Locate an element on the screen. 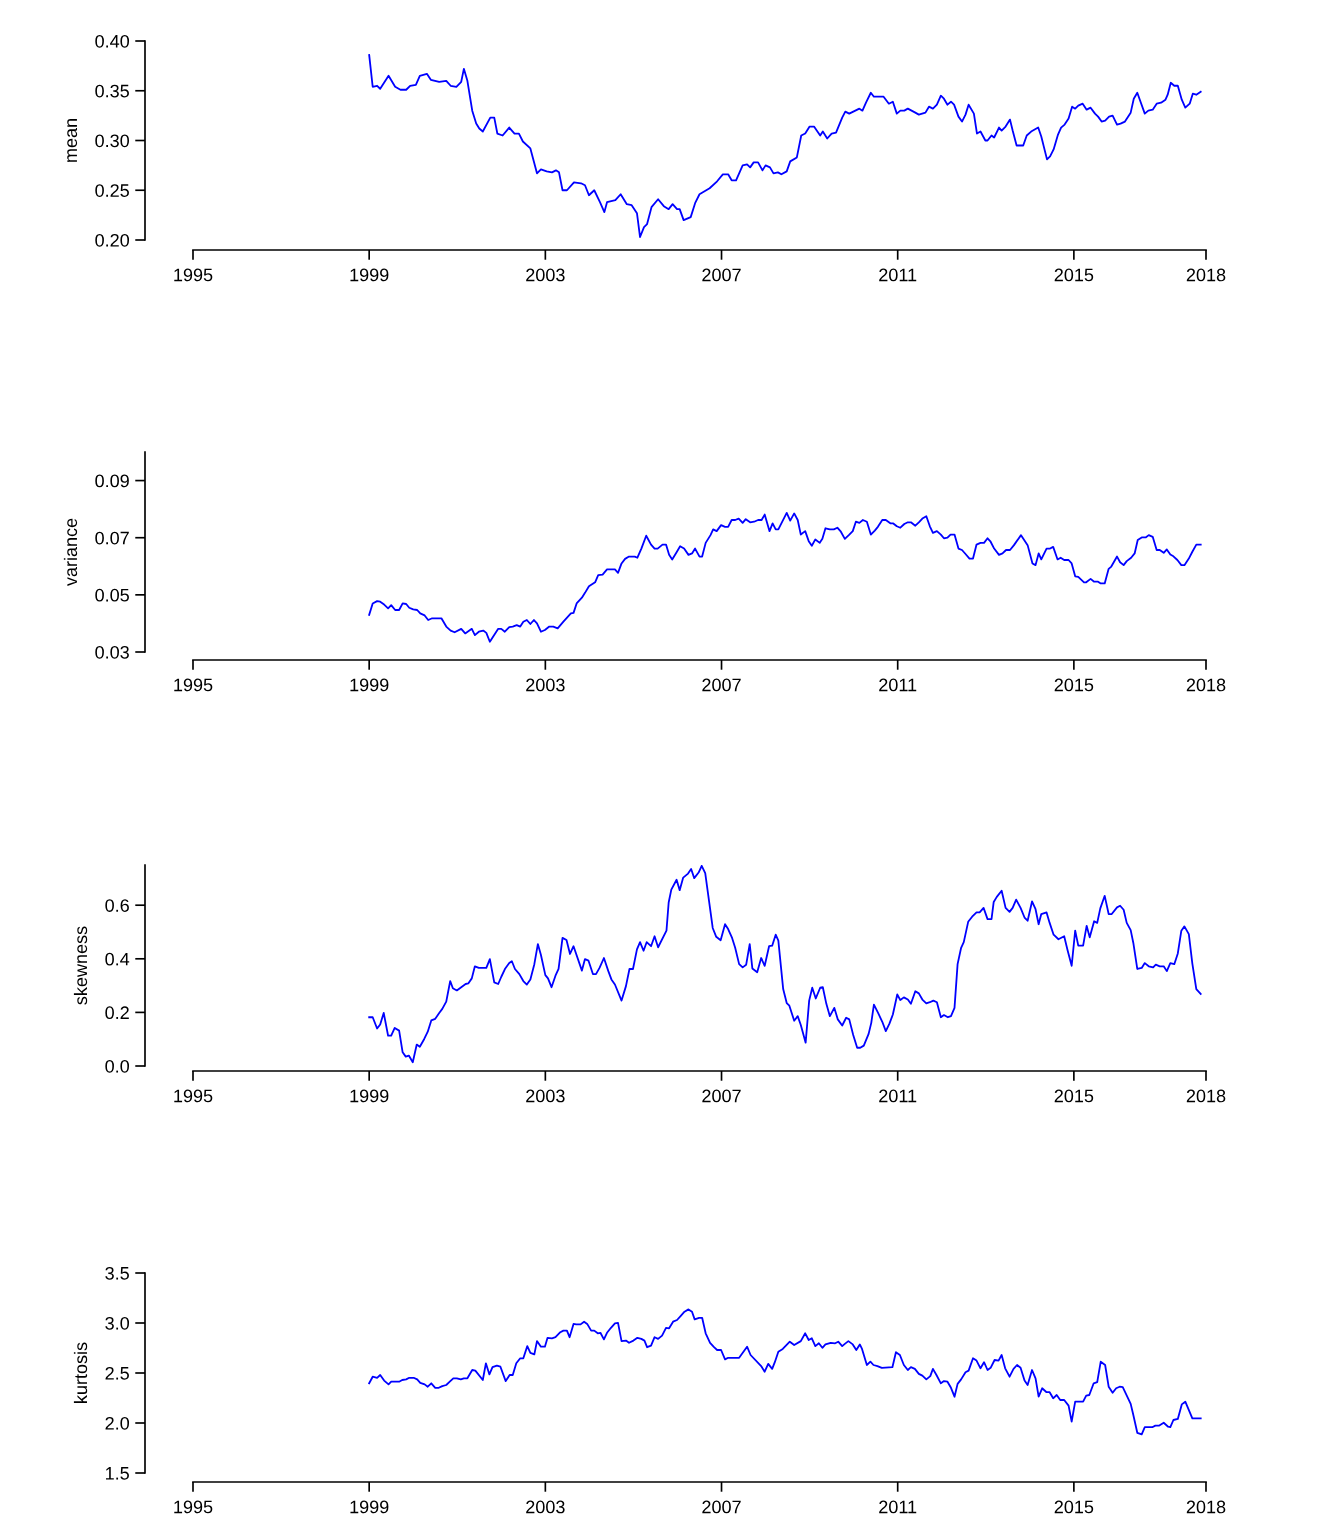 The image size is (1331, 1540). y-tick-label: 0.0 is located at coordinates (117, 1066).